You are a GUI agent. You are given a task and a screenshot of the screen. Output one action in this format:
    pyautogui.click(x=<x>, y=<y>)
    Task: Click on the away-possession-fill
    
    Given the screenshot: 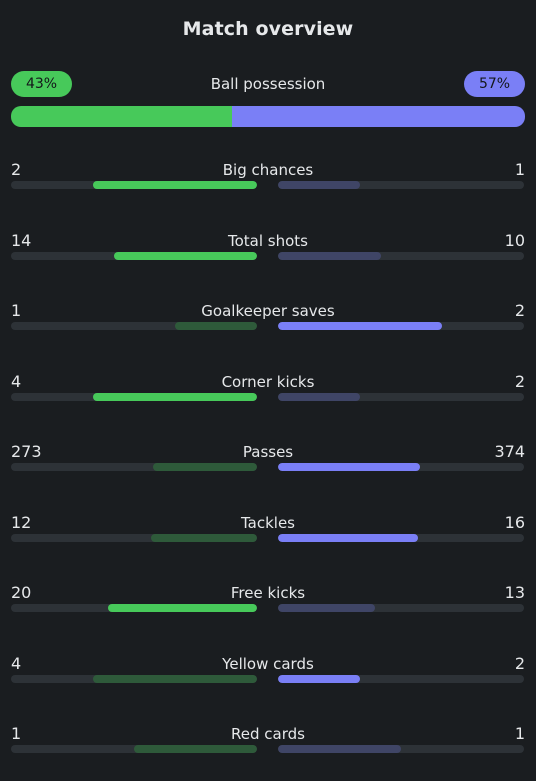 What is the action you would take?
    pyautogui.click(x=378, y=116)
    